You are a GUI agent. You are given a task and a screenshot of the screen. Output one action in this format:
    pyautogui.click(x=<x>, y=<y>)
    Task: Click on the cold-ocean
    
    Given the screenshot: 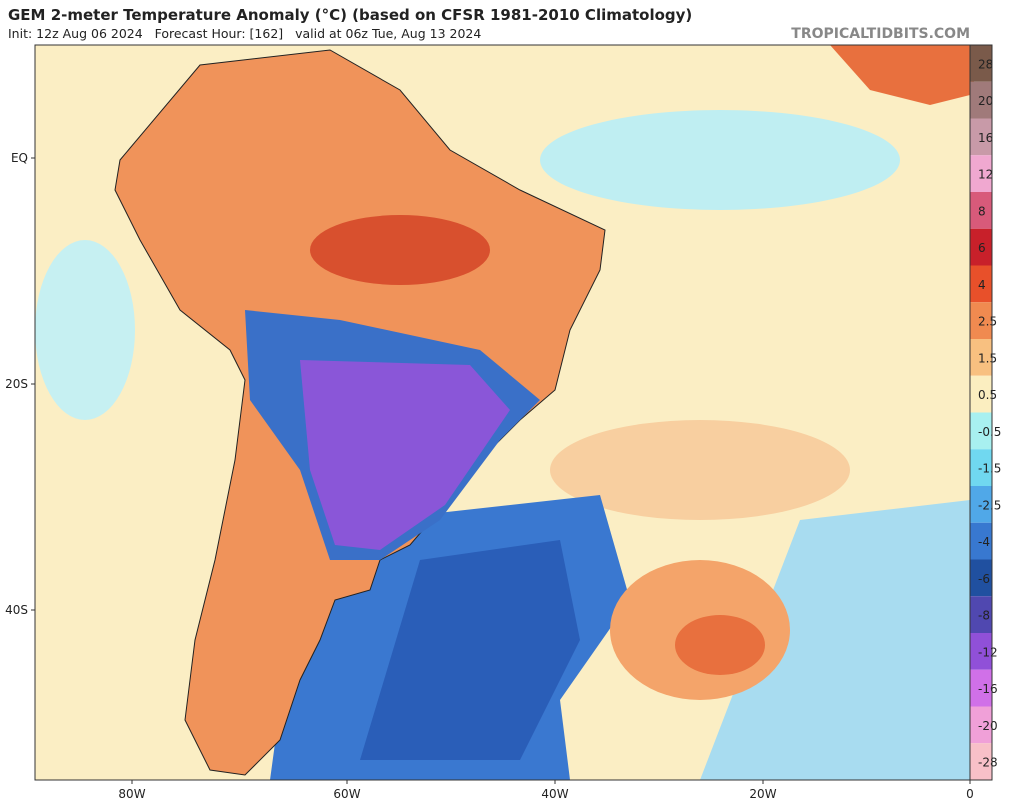 What is the action you would take?
    pyautogui.click(x=470, y=650)
    